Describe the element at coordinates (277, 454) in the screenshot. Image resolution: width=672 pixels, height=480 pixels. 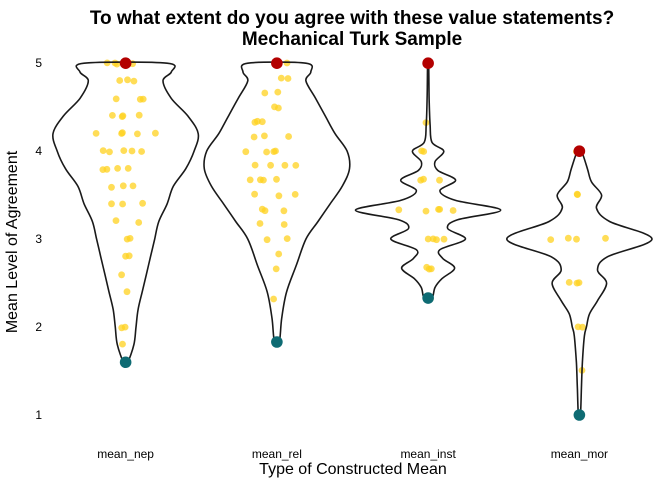
I see `x-tick-label: mean_rel` at that location.